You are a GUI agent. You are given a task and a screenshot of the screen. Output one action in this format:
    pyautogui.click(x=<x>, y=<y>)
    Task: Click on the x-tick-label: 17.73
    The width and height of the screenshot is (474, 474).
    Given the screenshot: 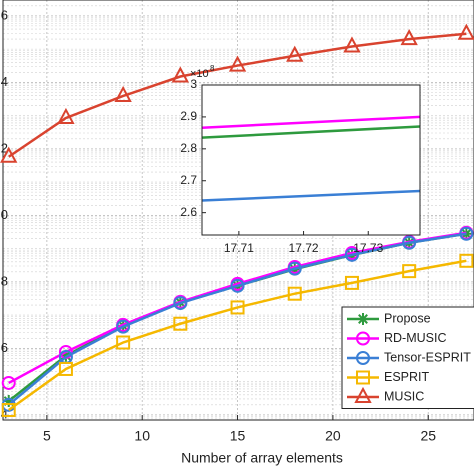 What is the action you would take?
    pyautogui.click(x=368, y=248)
    